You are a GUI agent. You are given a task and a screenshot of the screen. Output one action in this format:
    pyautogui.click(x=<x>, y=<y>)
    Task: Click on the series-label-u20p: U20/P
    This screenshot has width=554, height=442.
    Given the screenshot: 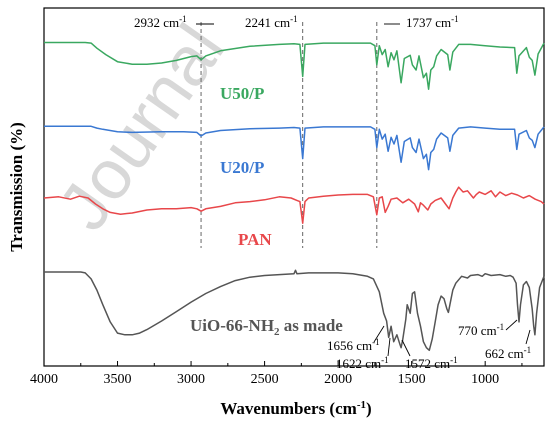 What is the action you would take?
    pyautogui.click(x=242, y=167)
    